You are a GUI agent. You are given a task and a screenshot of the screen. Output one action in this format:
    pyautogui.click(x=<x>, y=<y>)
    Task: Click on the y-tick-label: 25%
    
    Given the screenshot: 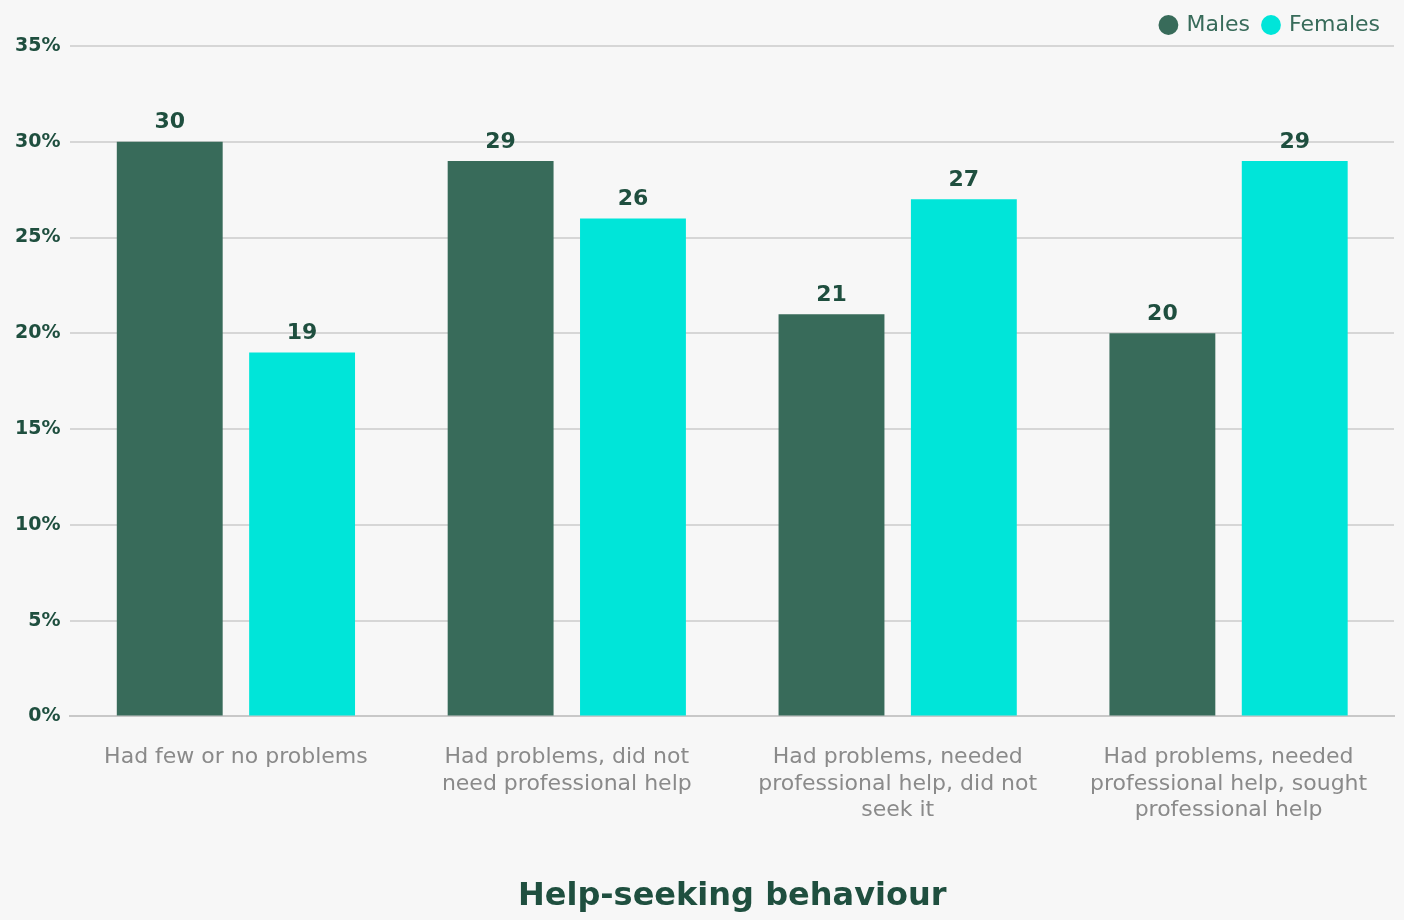 What is the action you would take?
    pyautogui.click(x=37, y=235)
    